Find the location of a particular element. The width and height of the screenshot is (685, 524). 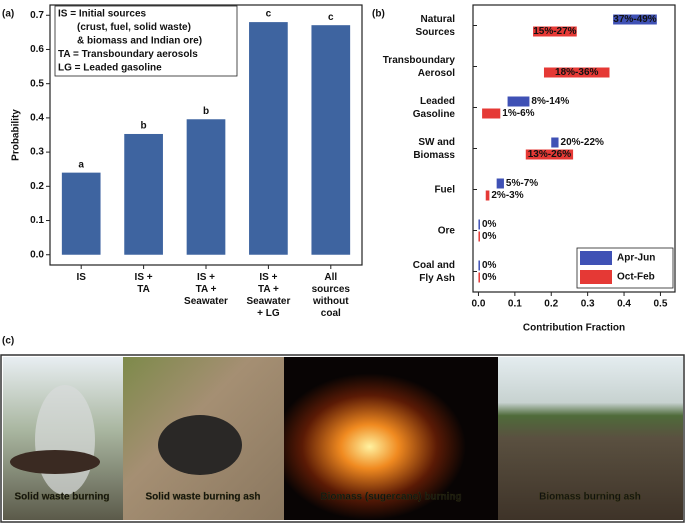

legend-label: Apr-Jun is located at coordinates (636, 258).